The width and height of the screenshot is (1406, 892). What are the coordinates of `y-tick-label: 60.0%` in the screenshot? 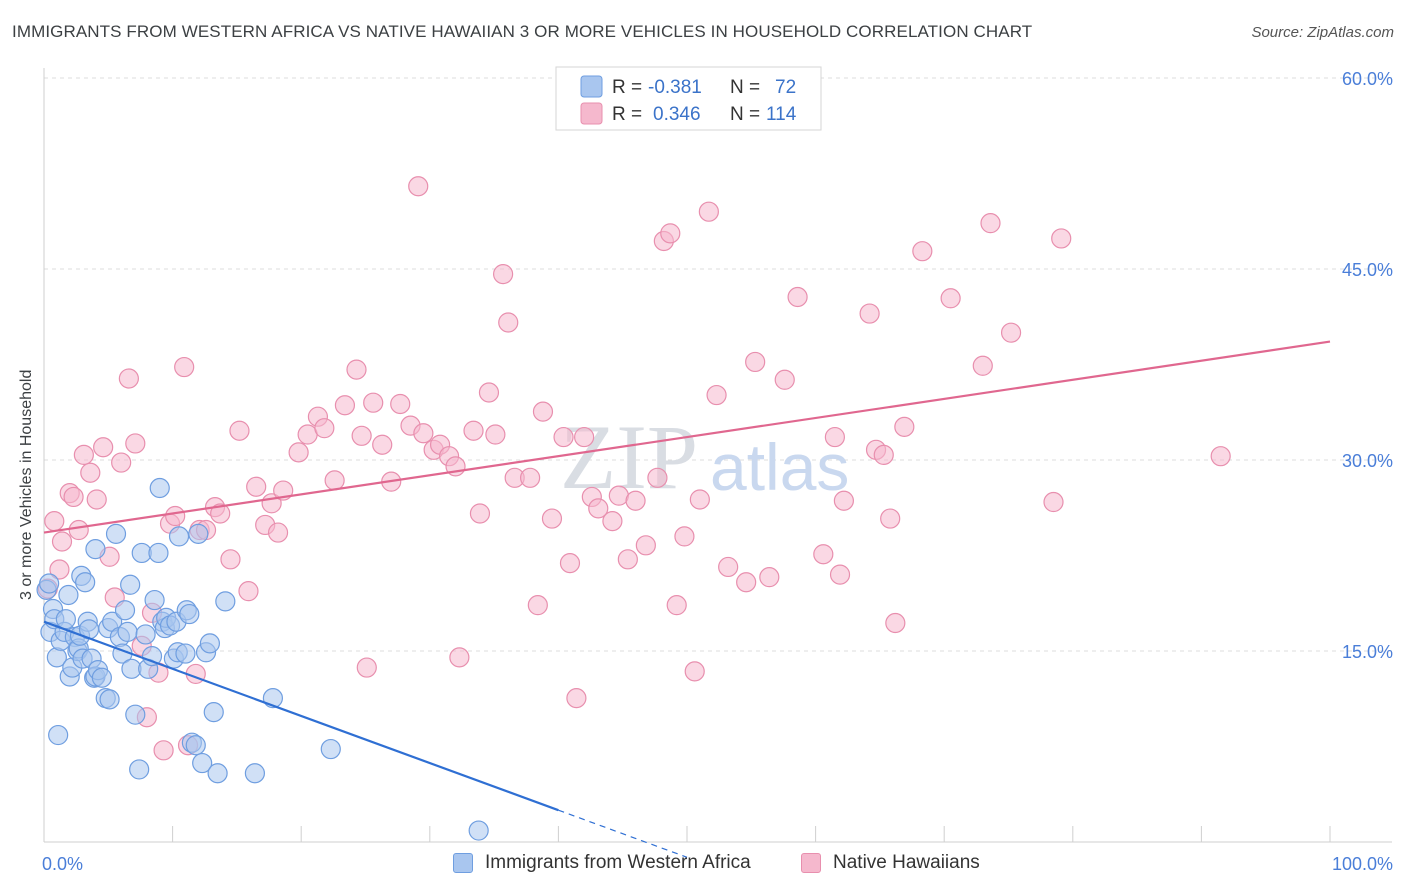 It's located at (1367, 79).